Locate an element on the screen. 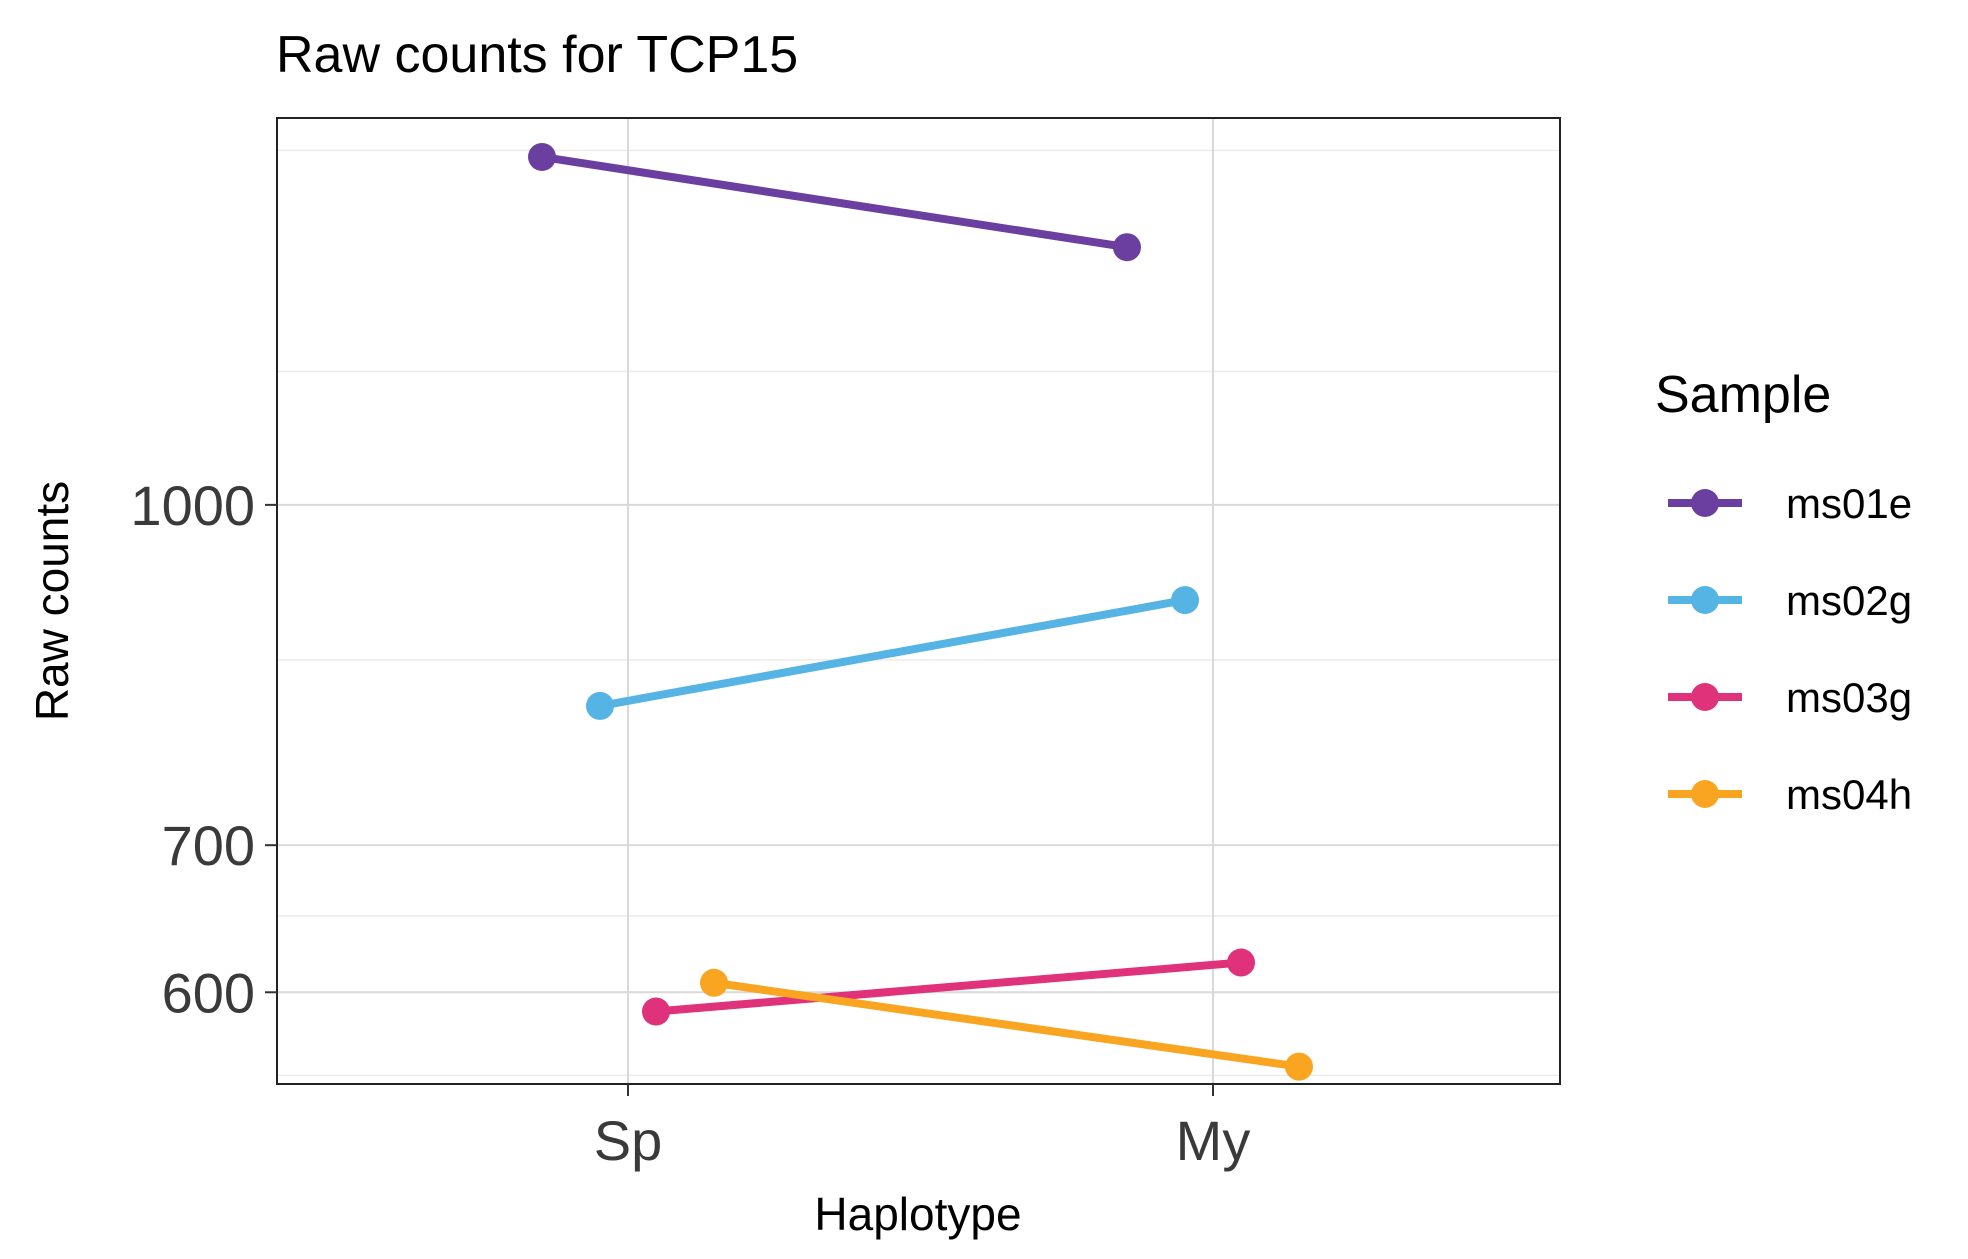  legend-label-ms01e: ms01e is located at coordinates (1849, 503).